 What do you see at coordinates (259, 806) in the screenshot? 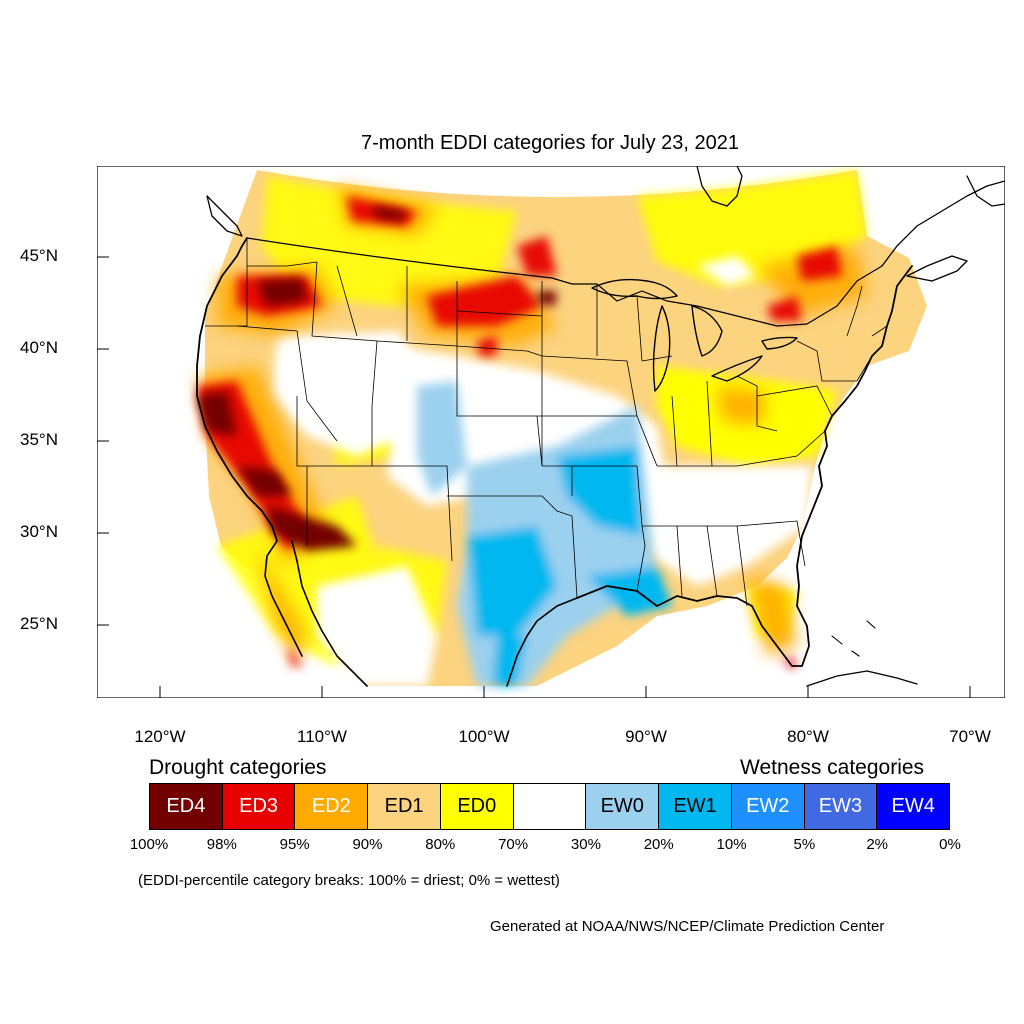
I see `legend-swatch: ED3` at bounding box center [259, 806].